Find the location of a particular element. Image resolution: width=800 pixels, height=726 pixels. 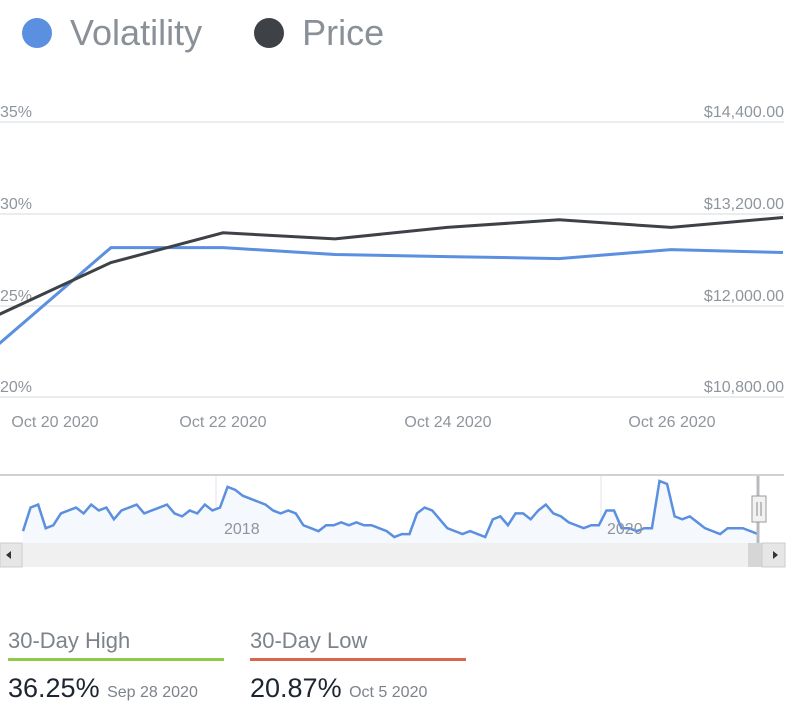

legend-item-price: Price is located at coordinates (319, 33).